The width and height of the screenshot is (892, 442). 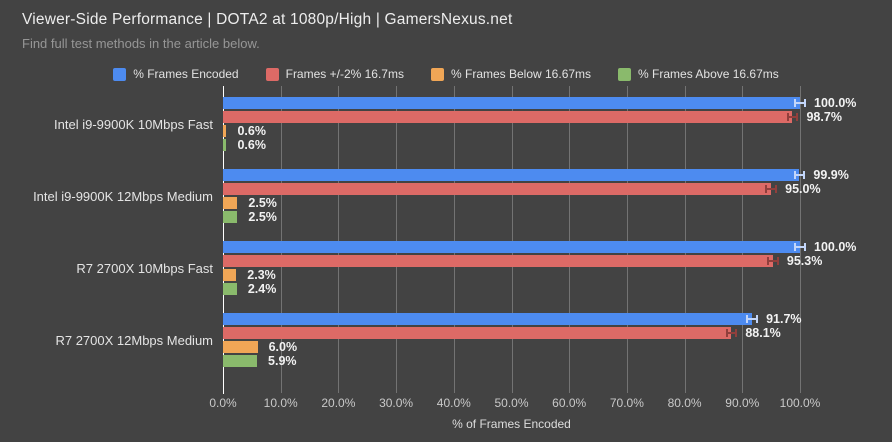 I want to click on category-label-0: Intel i9-9900K 10Mbps Fast, so click(x=133, y=124).